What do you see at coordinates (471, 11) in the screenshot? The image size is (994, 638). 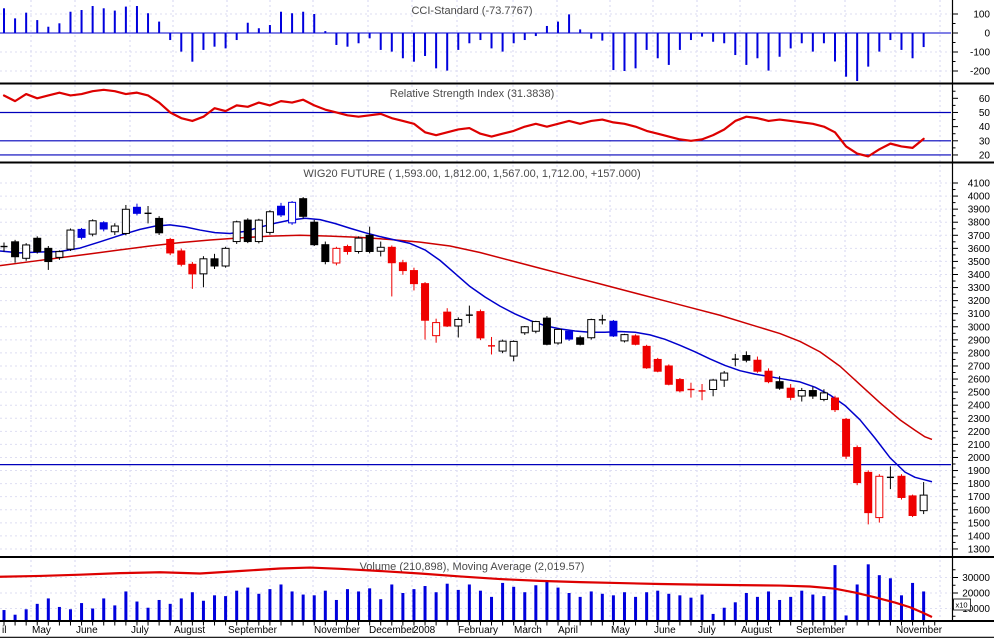 I see `cci-panel-title: CCI-Standard (-73.7767)` at bounding box center [471, 11].